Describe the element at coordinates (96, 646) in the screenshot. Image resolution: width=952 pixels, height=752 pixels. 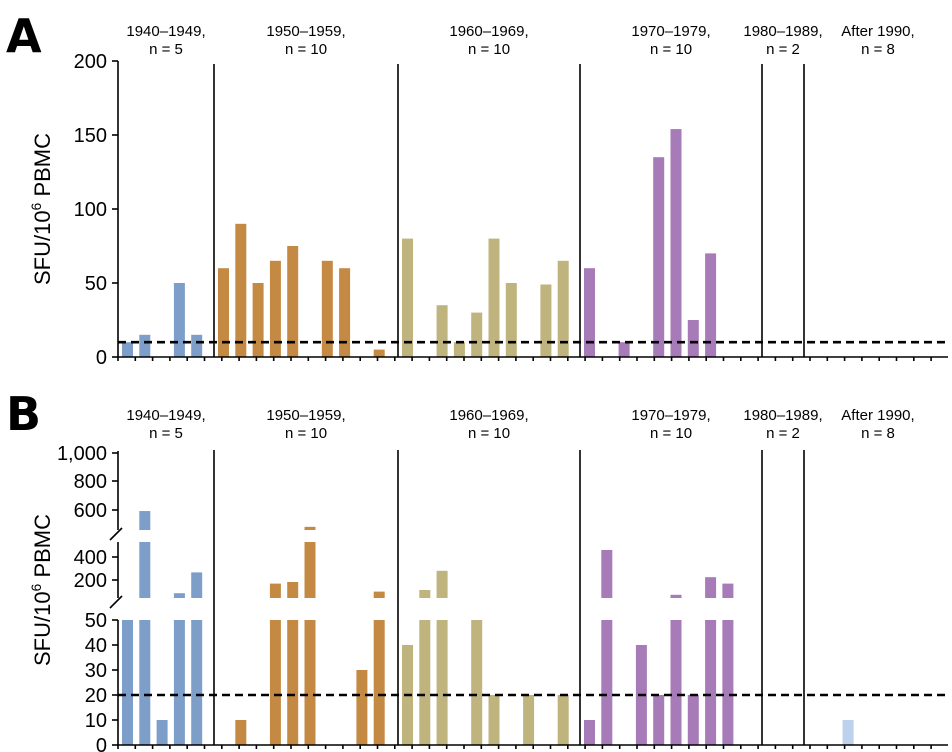
I see `y-tick-label: 40` at that location.